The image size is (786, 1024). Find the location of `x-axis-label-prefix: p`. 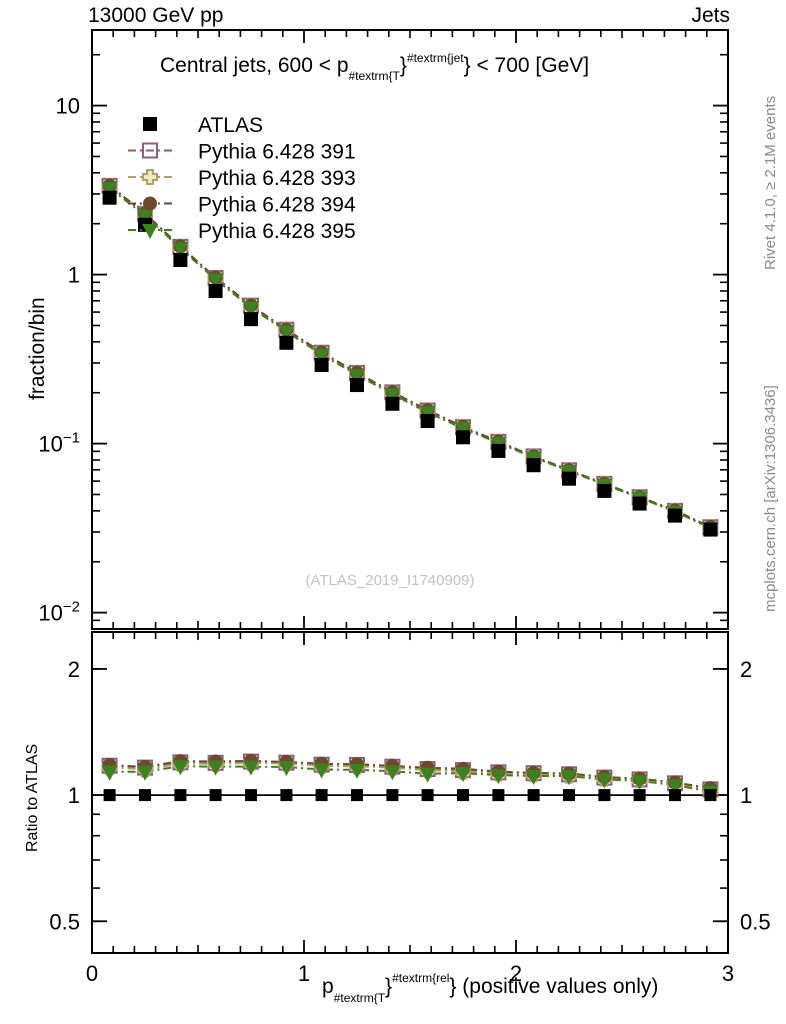

x-axis-label-prefix: p is located at coordinates (328, 986).